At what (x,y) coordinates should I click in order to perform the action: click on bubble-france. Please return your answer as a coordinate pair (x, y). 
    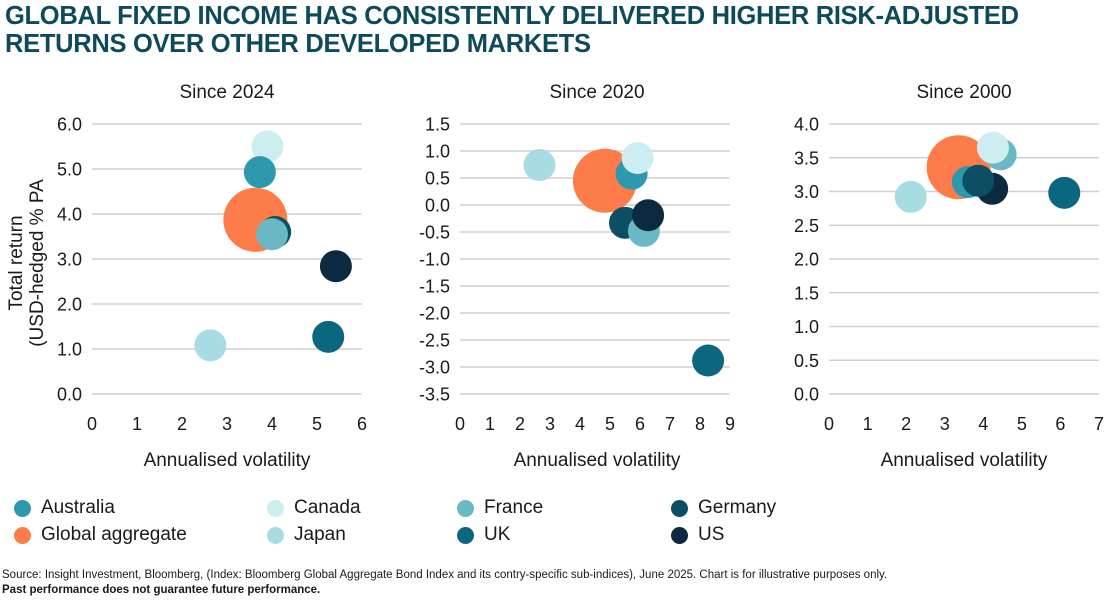
    Looking at the image, I should click on (272, 234).